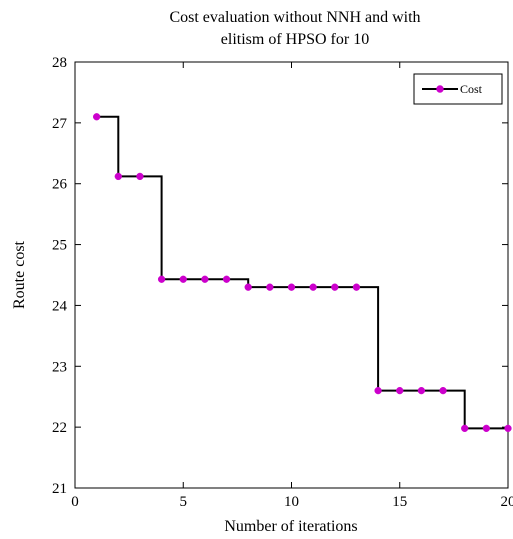 The image size is (513, 539). What do you see at coordinates (458, 89) in the screenshot?
I see `legend: Cost` at bounding box center [458, 89].